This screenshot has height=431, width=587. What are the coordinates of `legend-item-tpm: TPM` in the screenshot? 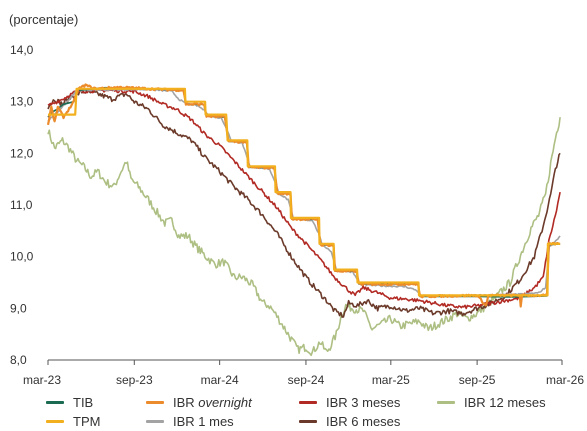 It's located at (96, 421).